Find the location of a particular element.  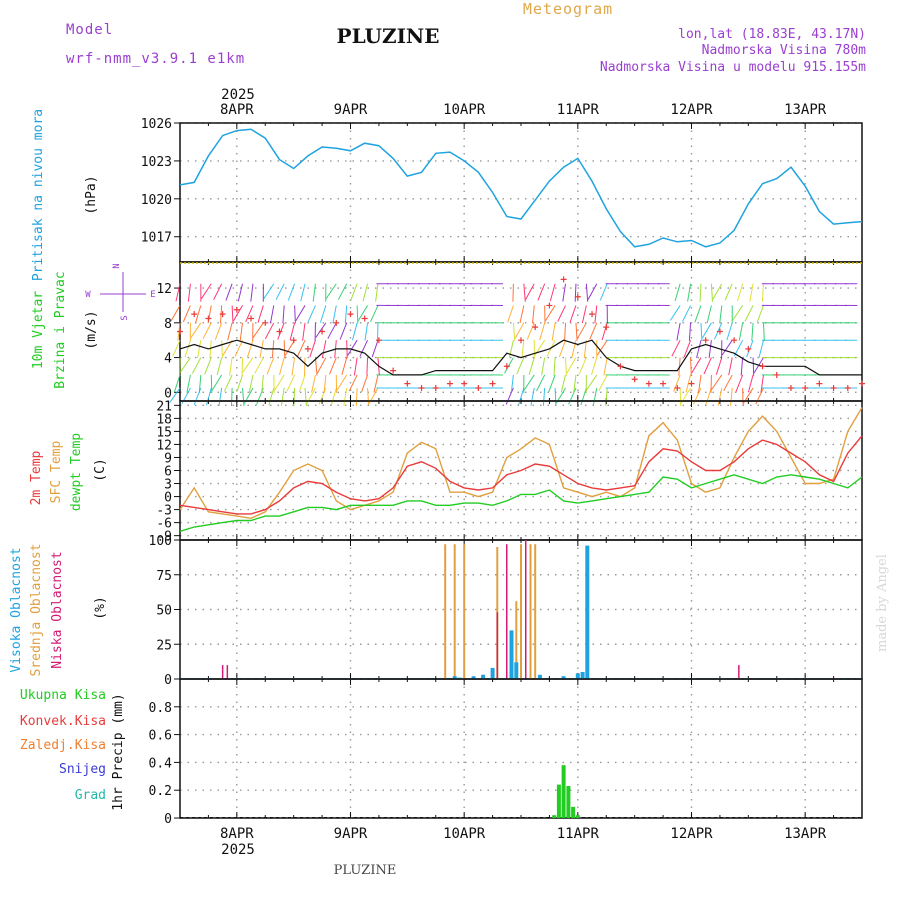

temperature-ytick-label: 3 is located at coordinates (168, 485).